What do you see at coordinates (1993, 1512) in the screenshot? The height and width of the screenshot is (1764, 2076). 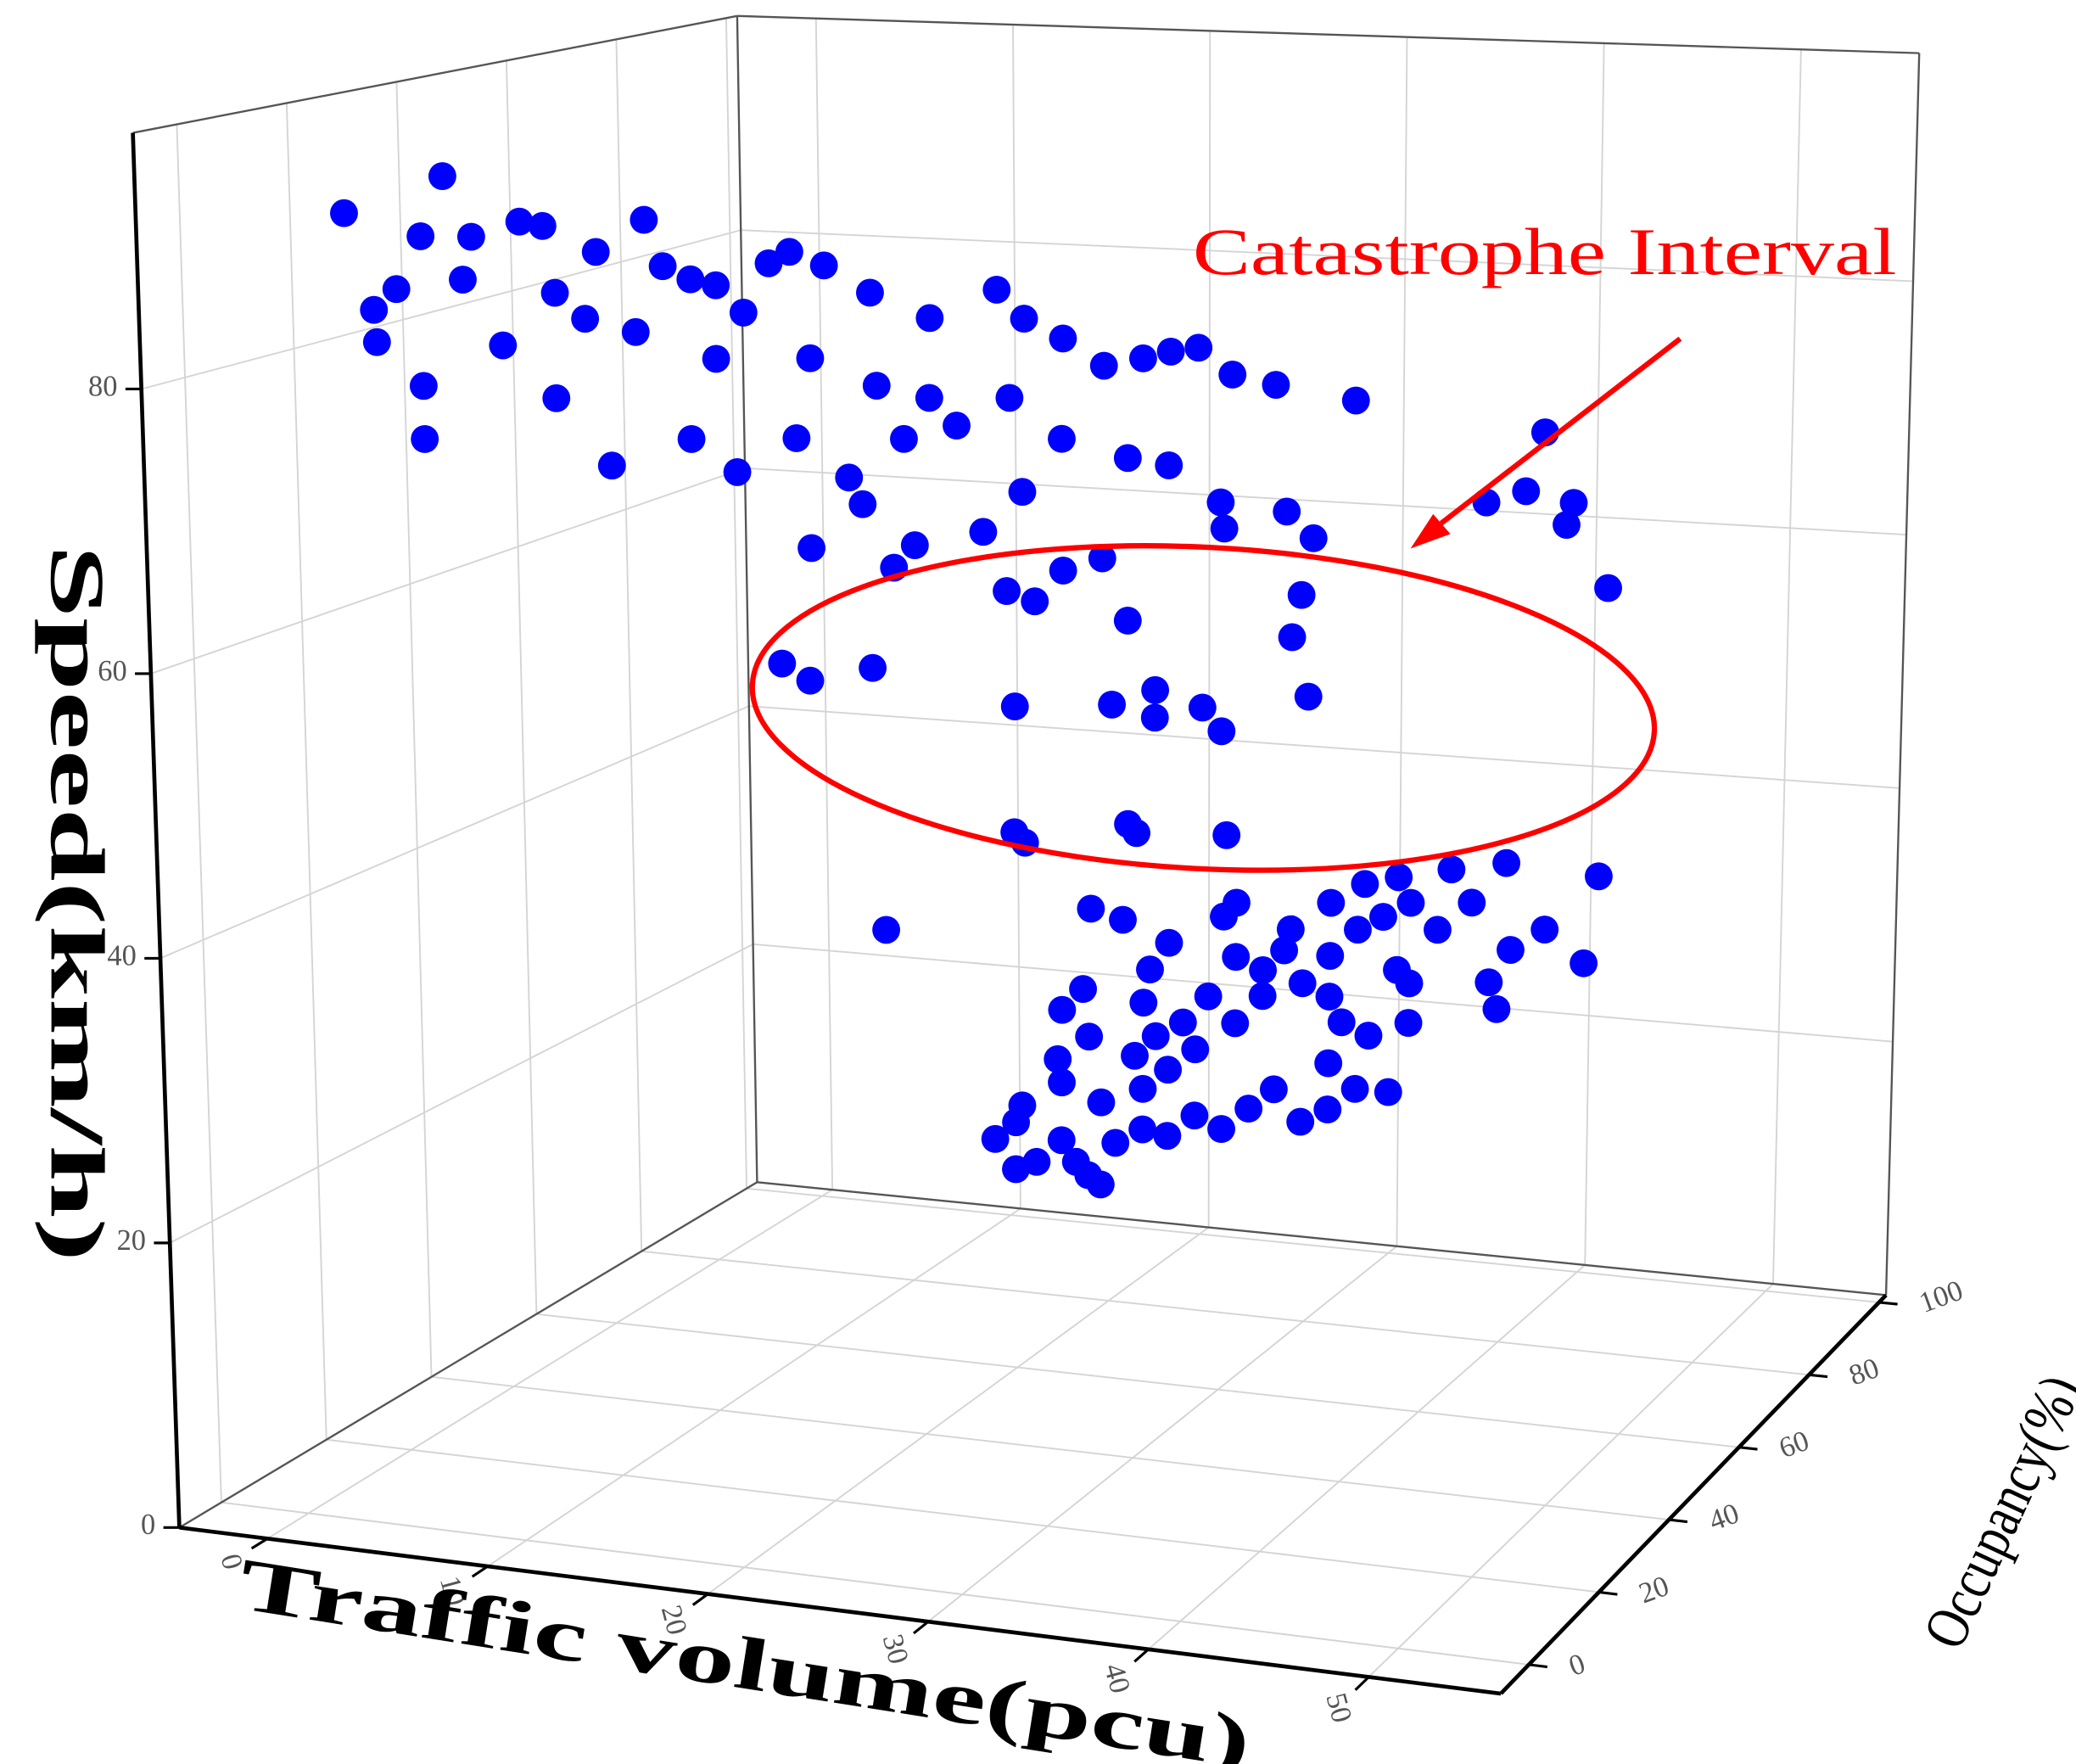 I see `y-axis-title: Occupancy(%)` at bounding box center [1993, 1512].